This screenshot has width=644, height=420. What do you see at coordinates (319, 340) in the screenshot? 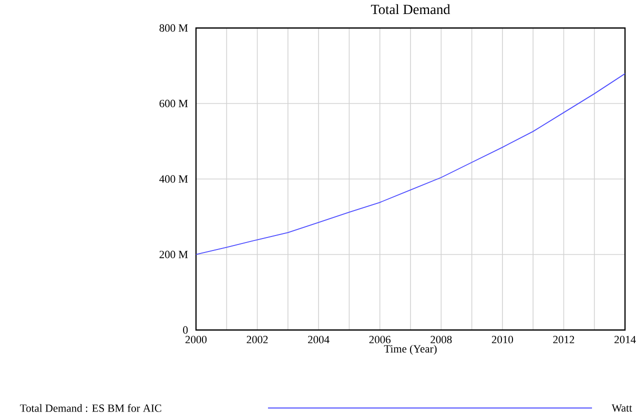
I see `x-tick-label: 2004` at bounding box center [319, 340].